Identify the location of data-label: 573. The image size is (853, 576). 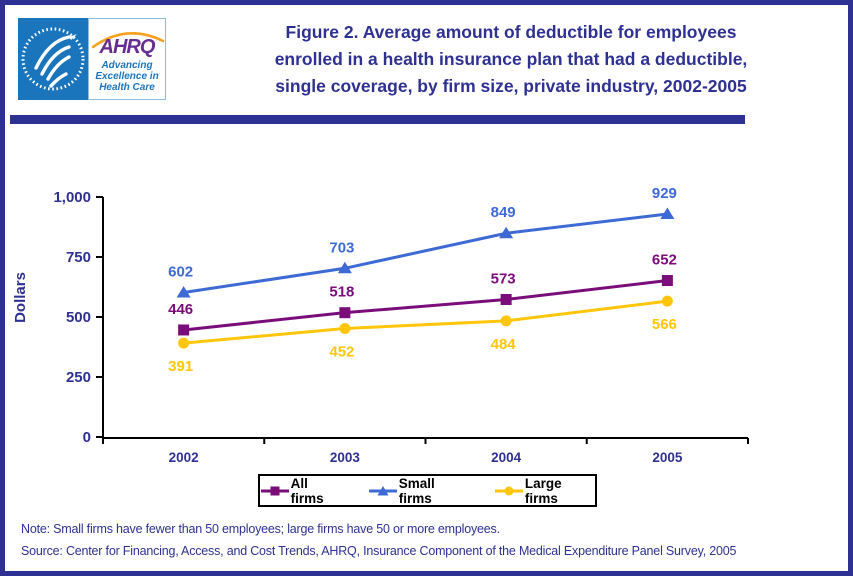
(503, 278).